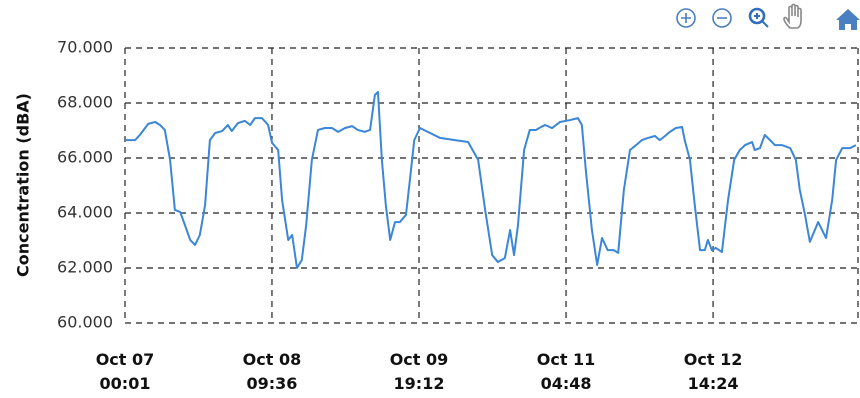 The height and width of the screenshot is (398, 860). Describe the element at coordinates (125, 371) in the screenshot. I see `x-tick-label: Oct 07 00:01` at that location.